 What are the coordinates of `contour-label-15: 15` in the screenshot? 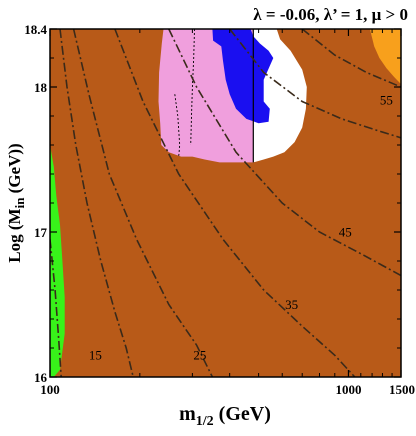 It's located at (95, 355).